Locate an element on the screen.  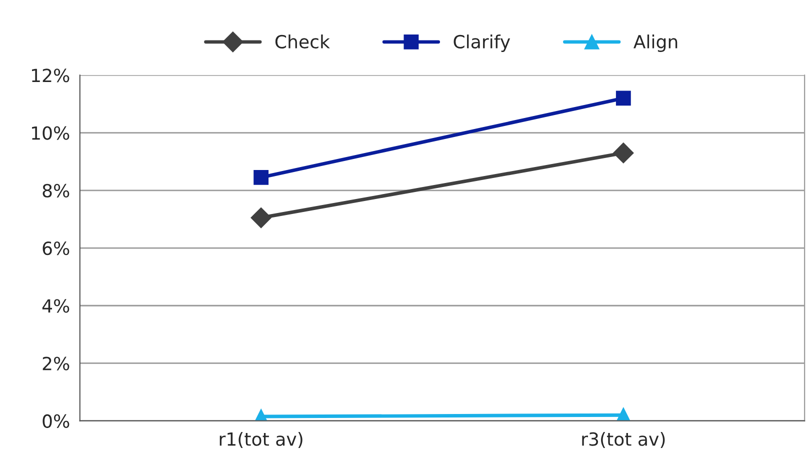
legend-label: Check is located at coordinates (302, 41).